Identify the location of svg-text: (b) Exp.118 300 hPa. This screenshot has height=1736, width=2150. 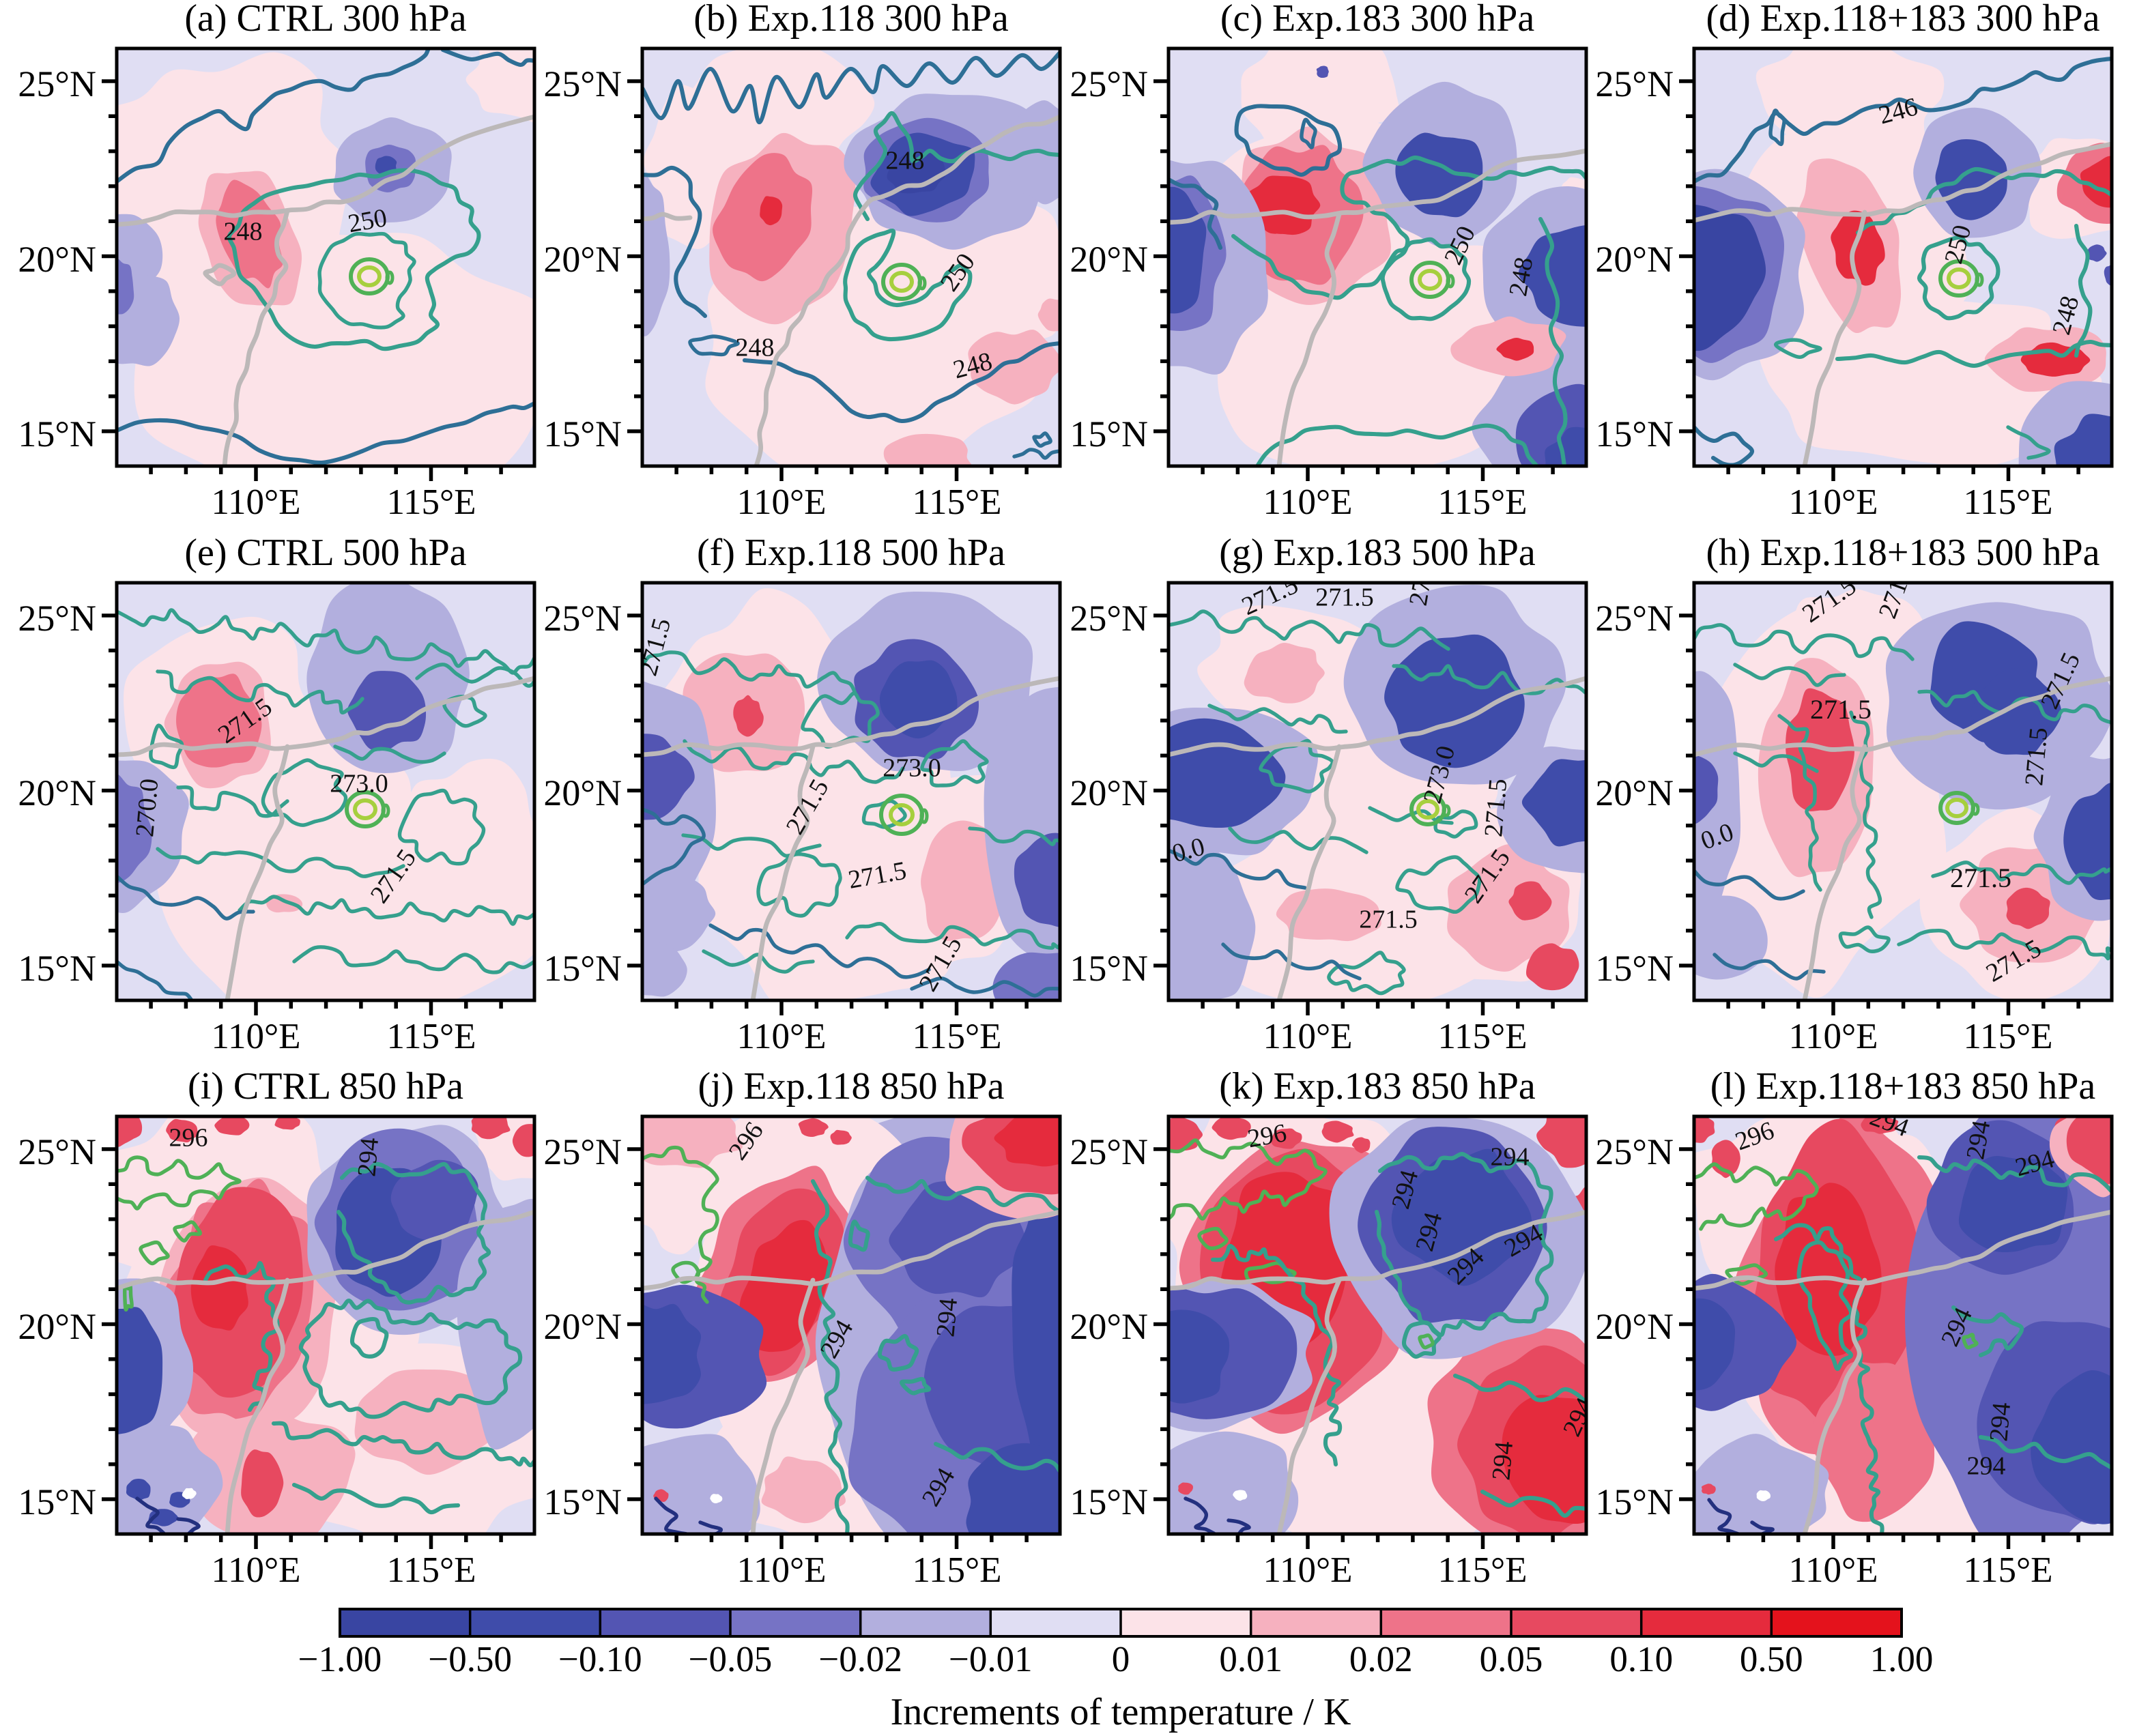
(851, 20).